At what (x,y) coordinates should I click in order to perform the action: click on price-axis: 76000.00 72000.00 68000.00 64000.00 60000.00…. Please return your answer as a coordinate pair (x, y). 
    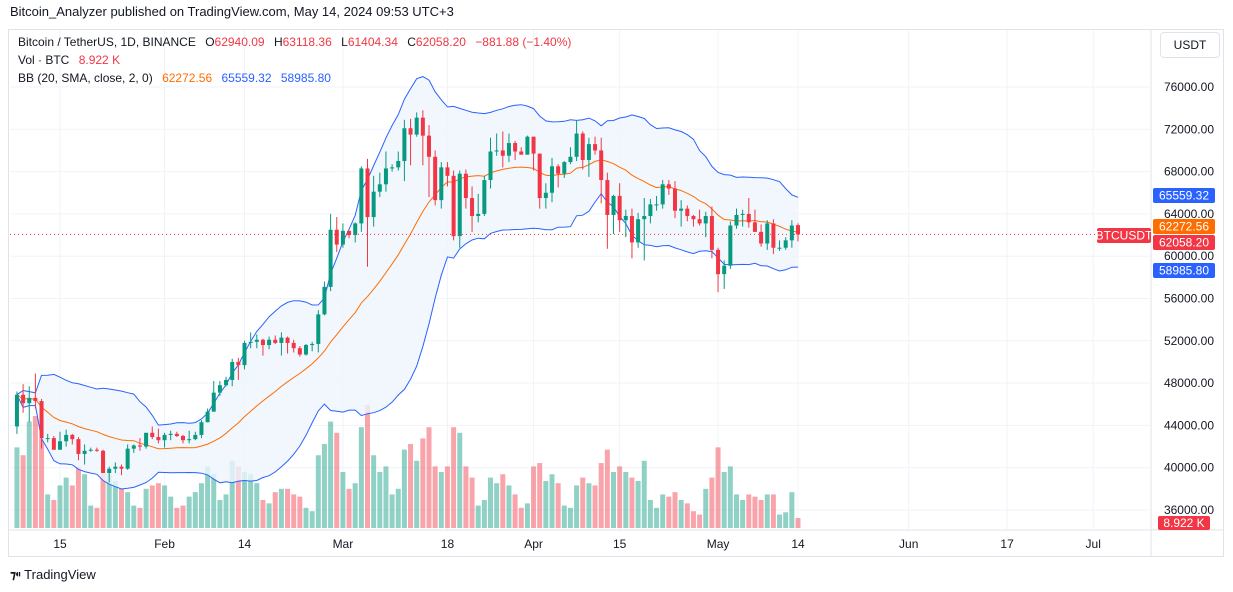
    Looking at the image, I should click on (1189, 298).